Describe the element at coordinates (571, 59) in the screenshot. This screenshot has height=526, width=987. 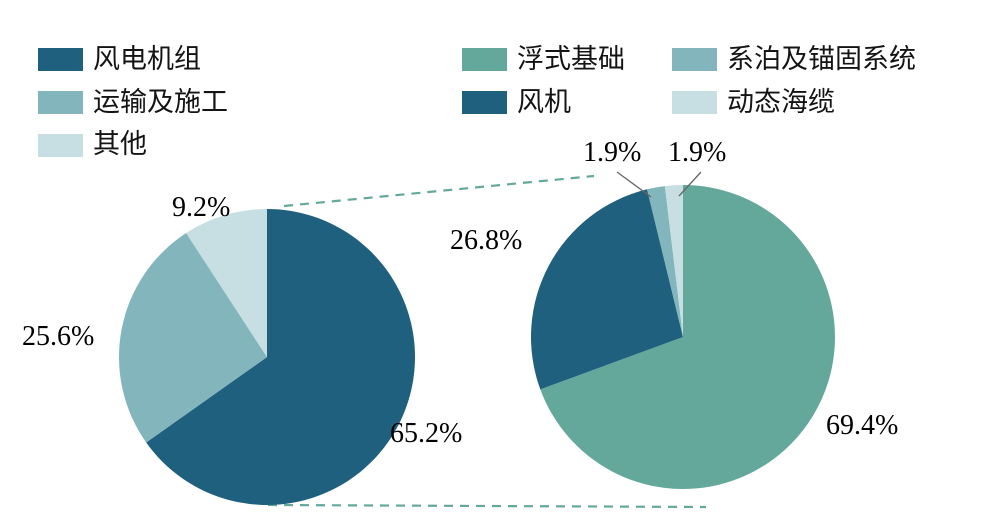
I see `legend-label-floating-foundation: 浮式基础` at that location.